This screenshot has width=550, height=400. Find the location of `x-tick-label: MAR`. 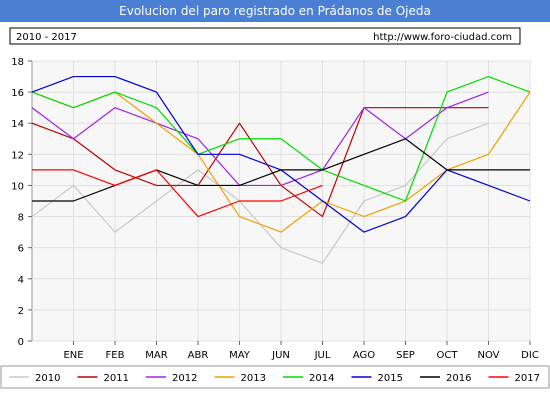

x-tick-label: MAR is located at coordinates (156, 355).